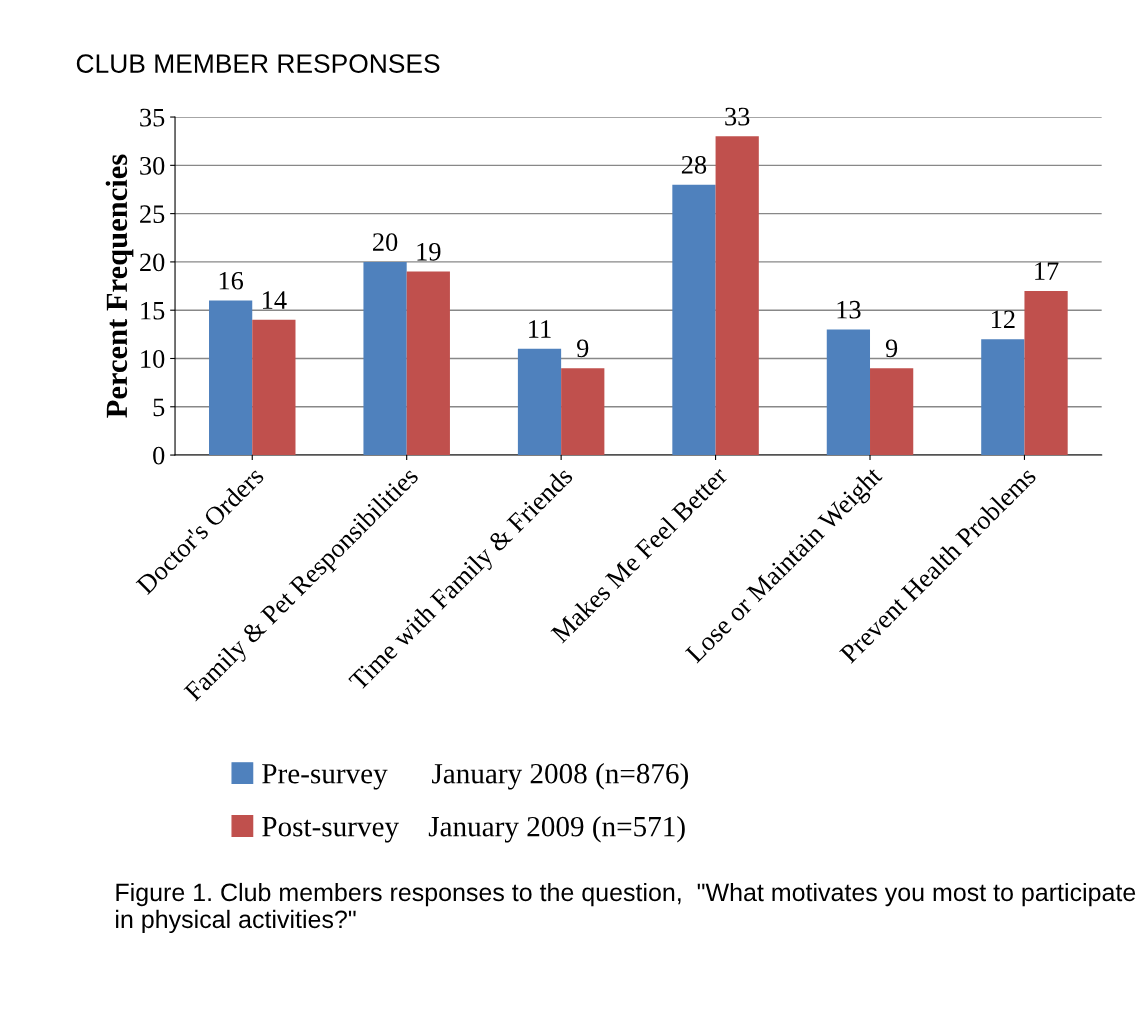 The width and height of the screenshot is (1144, 1009). Describe the element at coordinates (626, 908) in the screenshot. I see `caption: Figure 1. Club members responses to the question, "What motivates you most to participate in physical activities?"` at that location.